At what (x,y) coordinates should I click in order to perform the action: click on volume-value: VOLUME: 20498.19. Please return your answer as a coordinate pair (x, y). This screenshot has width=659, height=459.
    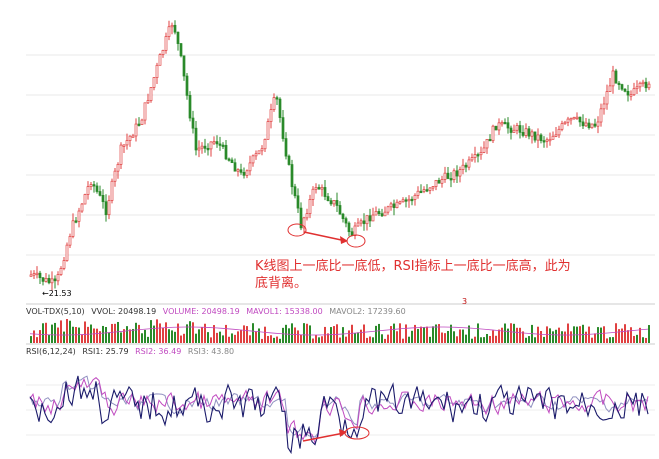
    Looking at the image, I should click on (201, 311).